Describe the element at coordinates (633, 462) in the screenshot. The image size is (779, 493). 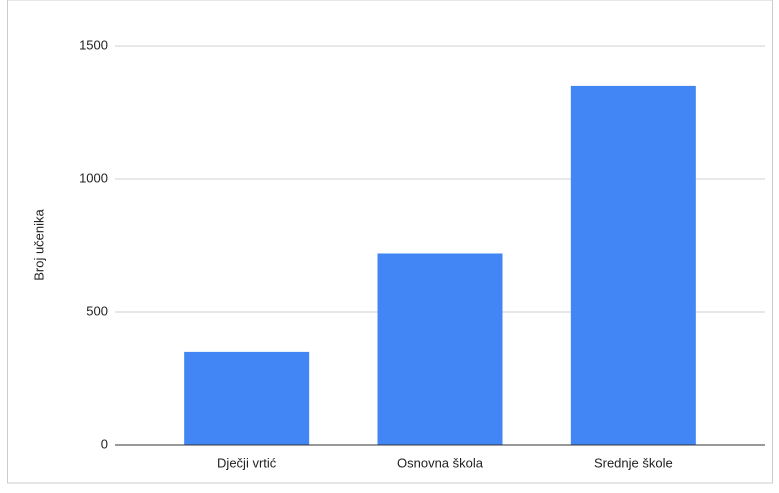
I see `x-tick-label: Srednje škole` at that location.